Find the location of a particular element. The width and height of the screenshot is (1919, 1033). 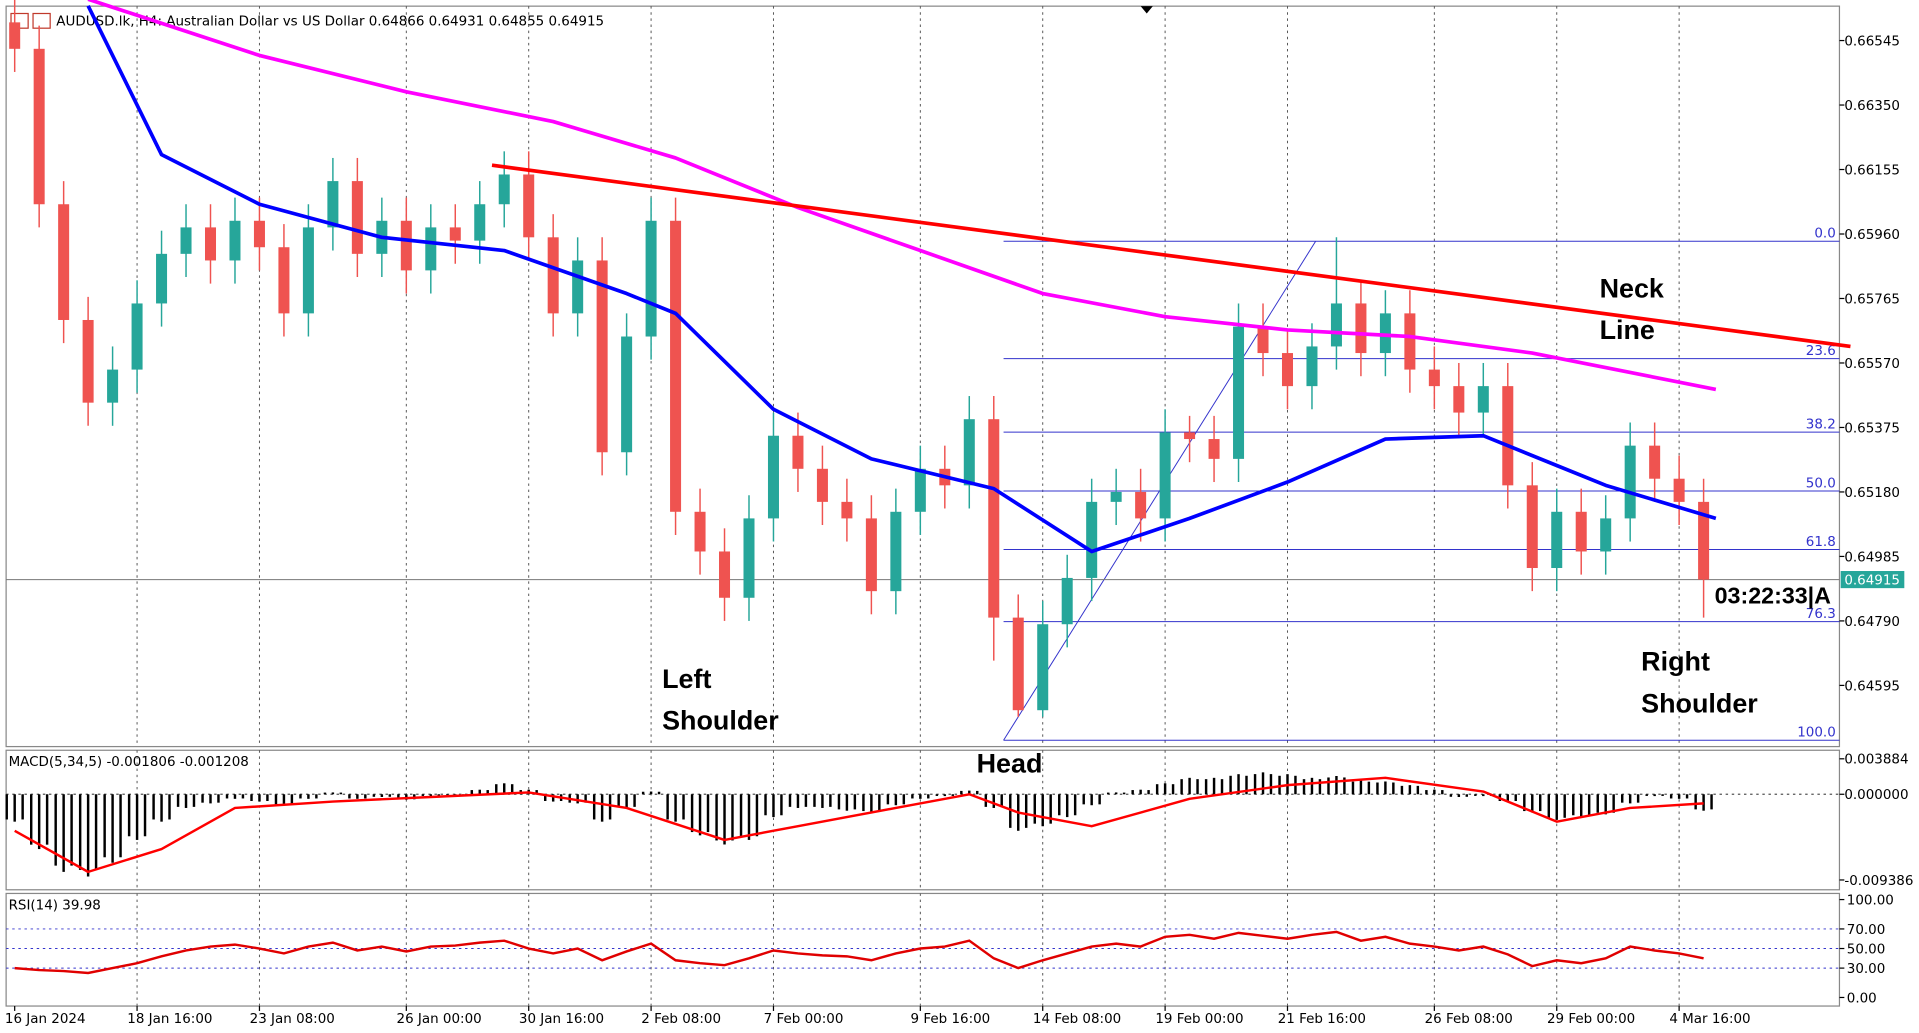

x-tick-label: 18 Jan 16:00 is located at coordinates (169, 1019).